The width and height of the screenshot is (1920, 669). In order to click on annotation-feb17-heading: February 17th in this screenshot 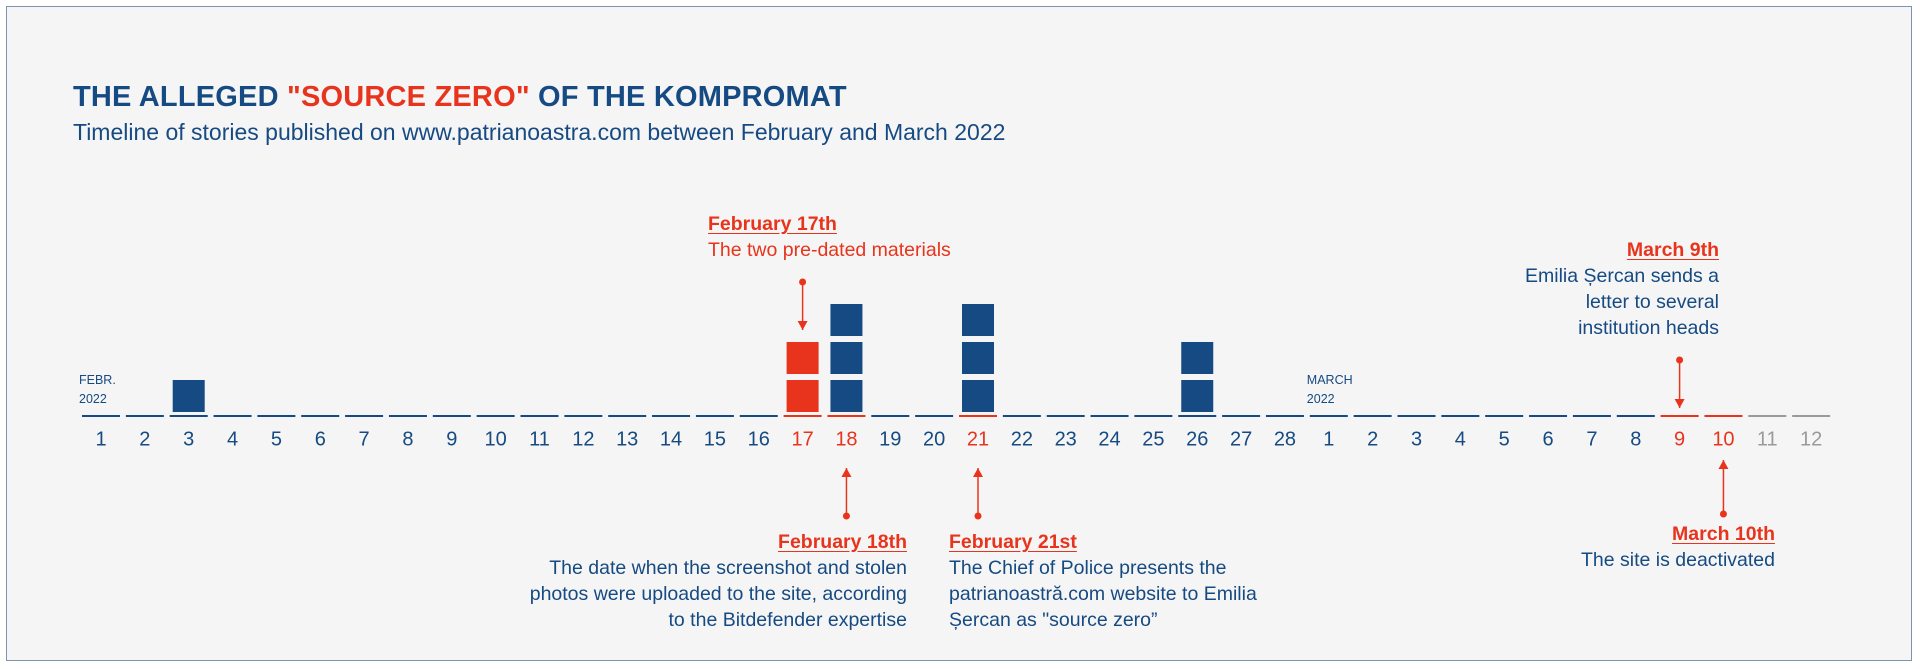, I will do `click(772, 224)`.